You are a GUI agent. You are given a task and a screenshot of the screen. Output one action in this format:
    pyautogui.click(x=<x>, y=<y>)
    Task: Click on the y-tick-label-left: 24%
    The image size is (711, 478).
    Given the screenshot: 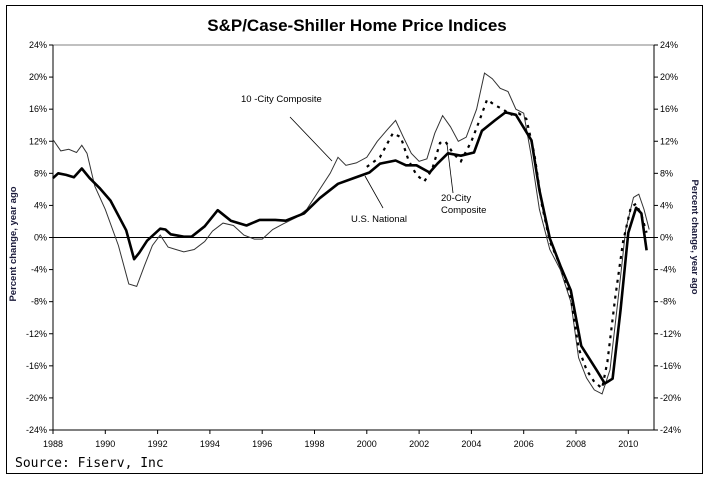 What is the action you would take?
    pyautogui.click(x=38, y=45)
    